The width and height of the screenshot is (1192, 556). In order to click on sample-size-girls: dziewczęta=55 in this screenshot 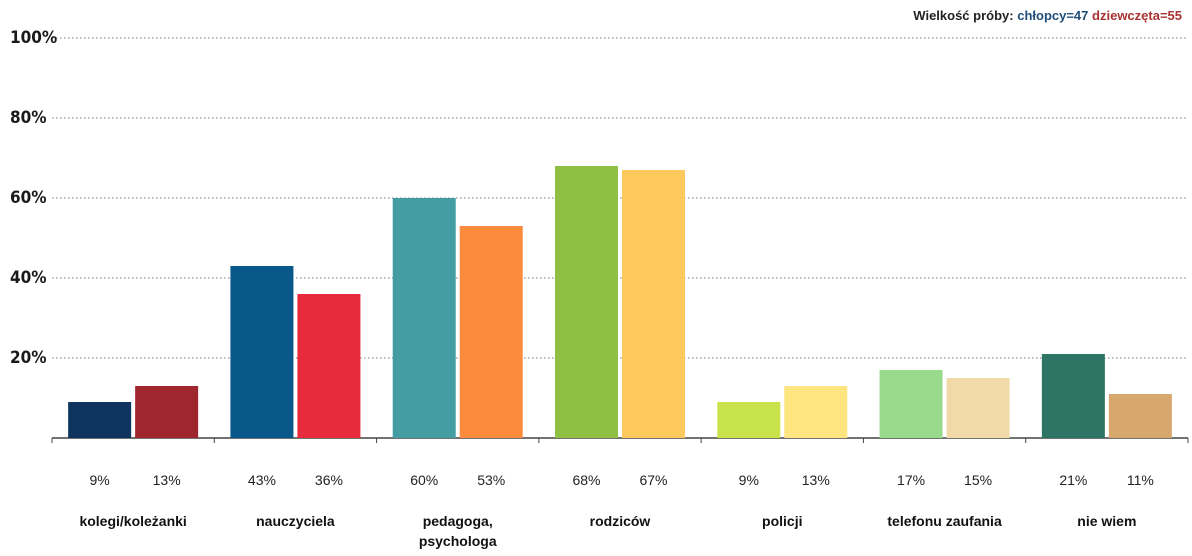, I will do `click(1137, 15)`.